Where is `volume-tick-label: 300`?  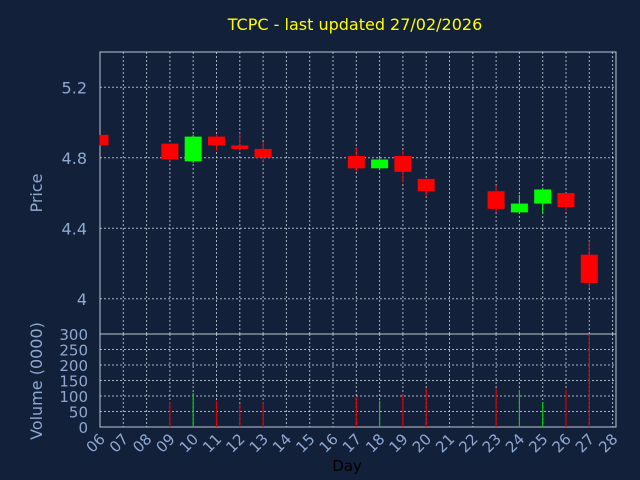 volume-tick-label: 300 is located at coordinates (73, 335).